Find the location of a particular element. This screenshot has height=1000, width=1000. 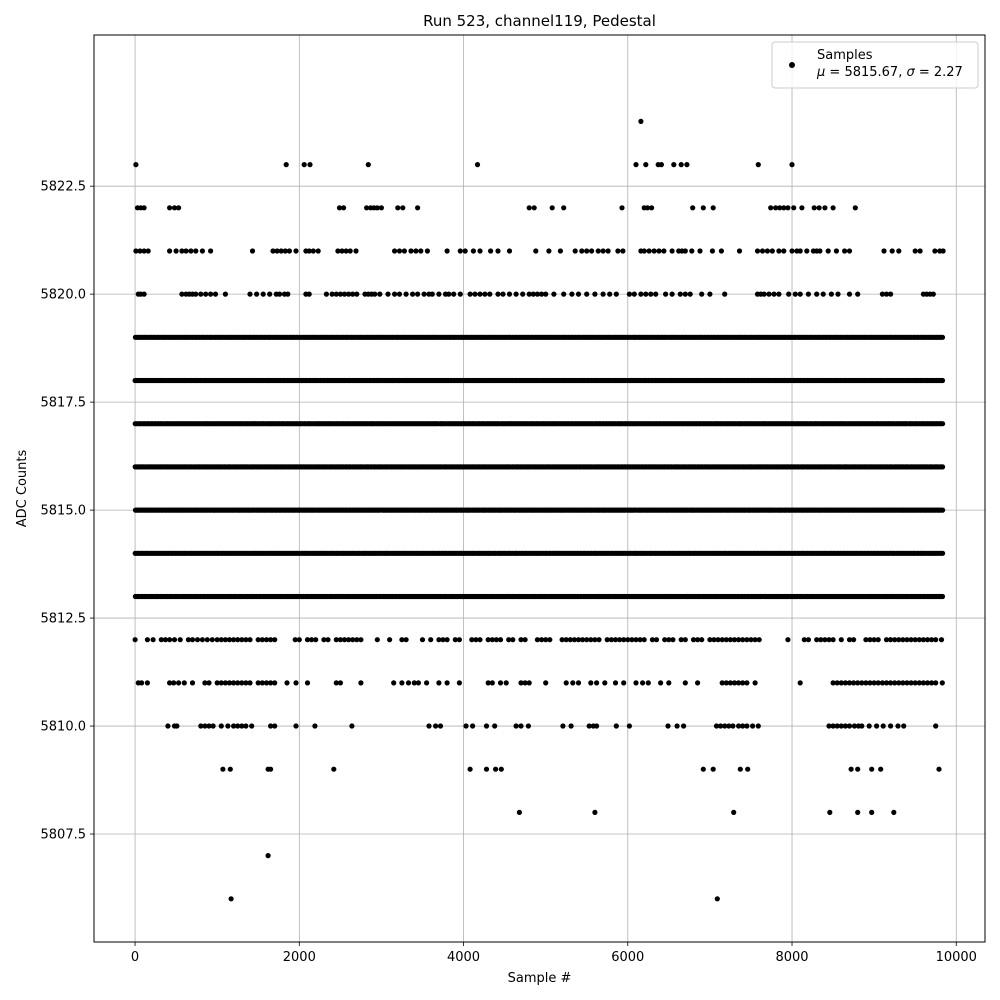

legend-stats: μ = 5815.67, σ = 2.27 is located at coordinates (889, 72).